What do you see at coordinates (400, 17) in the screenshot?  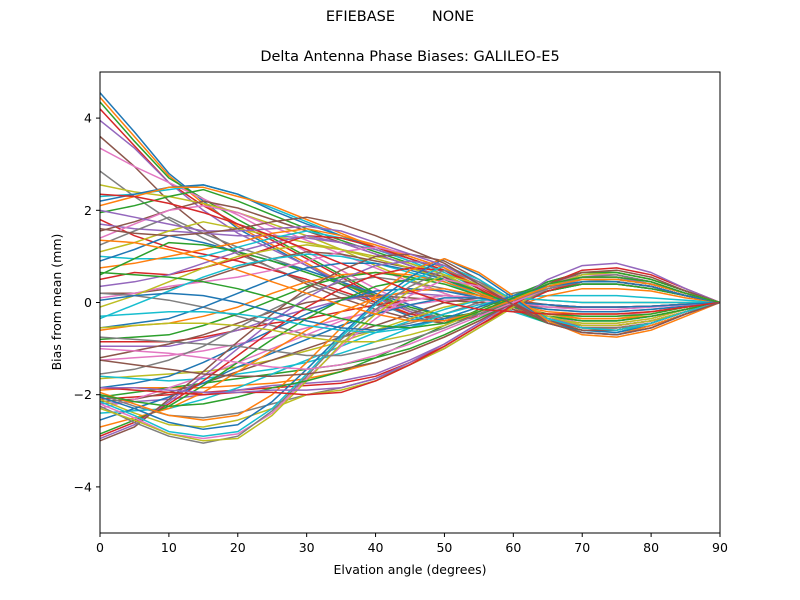 I see `figure-suptitle: EFIEBASE NONE` at bounding box center [400, 17].